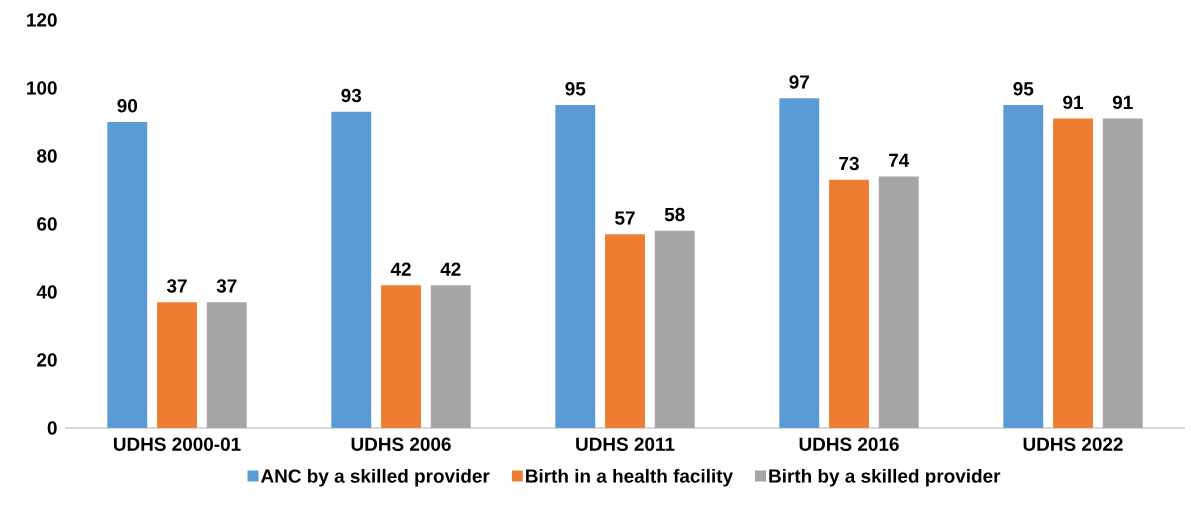 This screenshot has height=525, width=1191. I want to click on x-tick-label: UDHS 2006, so click(401, 444).